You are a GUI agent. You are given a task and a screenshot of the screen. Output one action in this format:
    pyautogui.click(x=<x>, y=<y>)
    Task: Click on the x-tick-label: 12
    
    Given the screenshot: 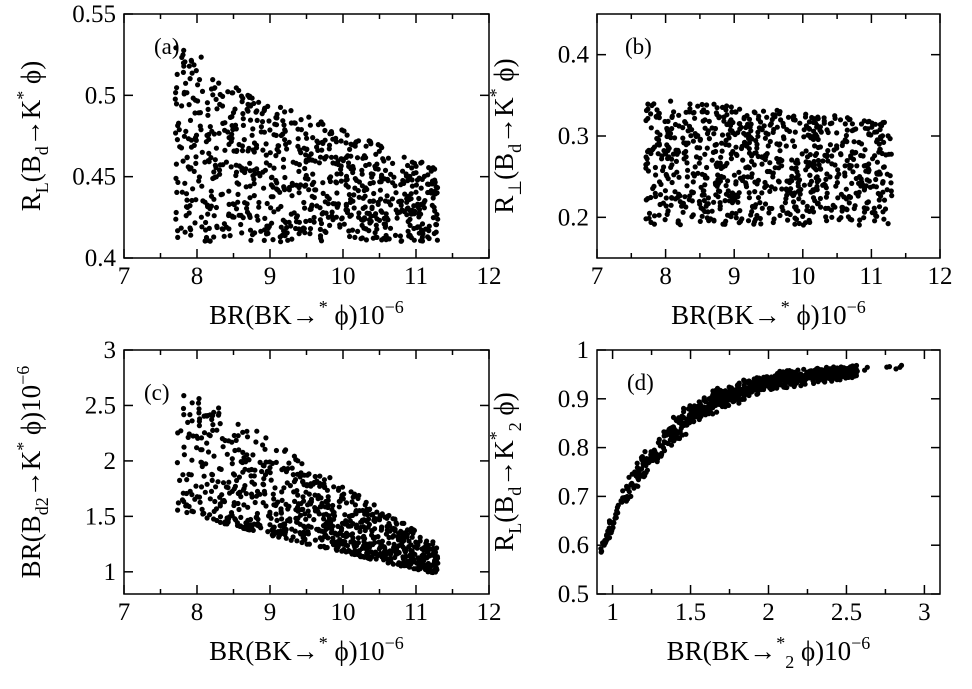 What is the action you would take?
    pyautogui.click(x=489, y=612)
    